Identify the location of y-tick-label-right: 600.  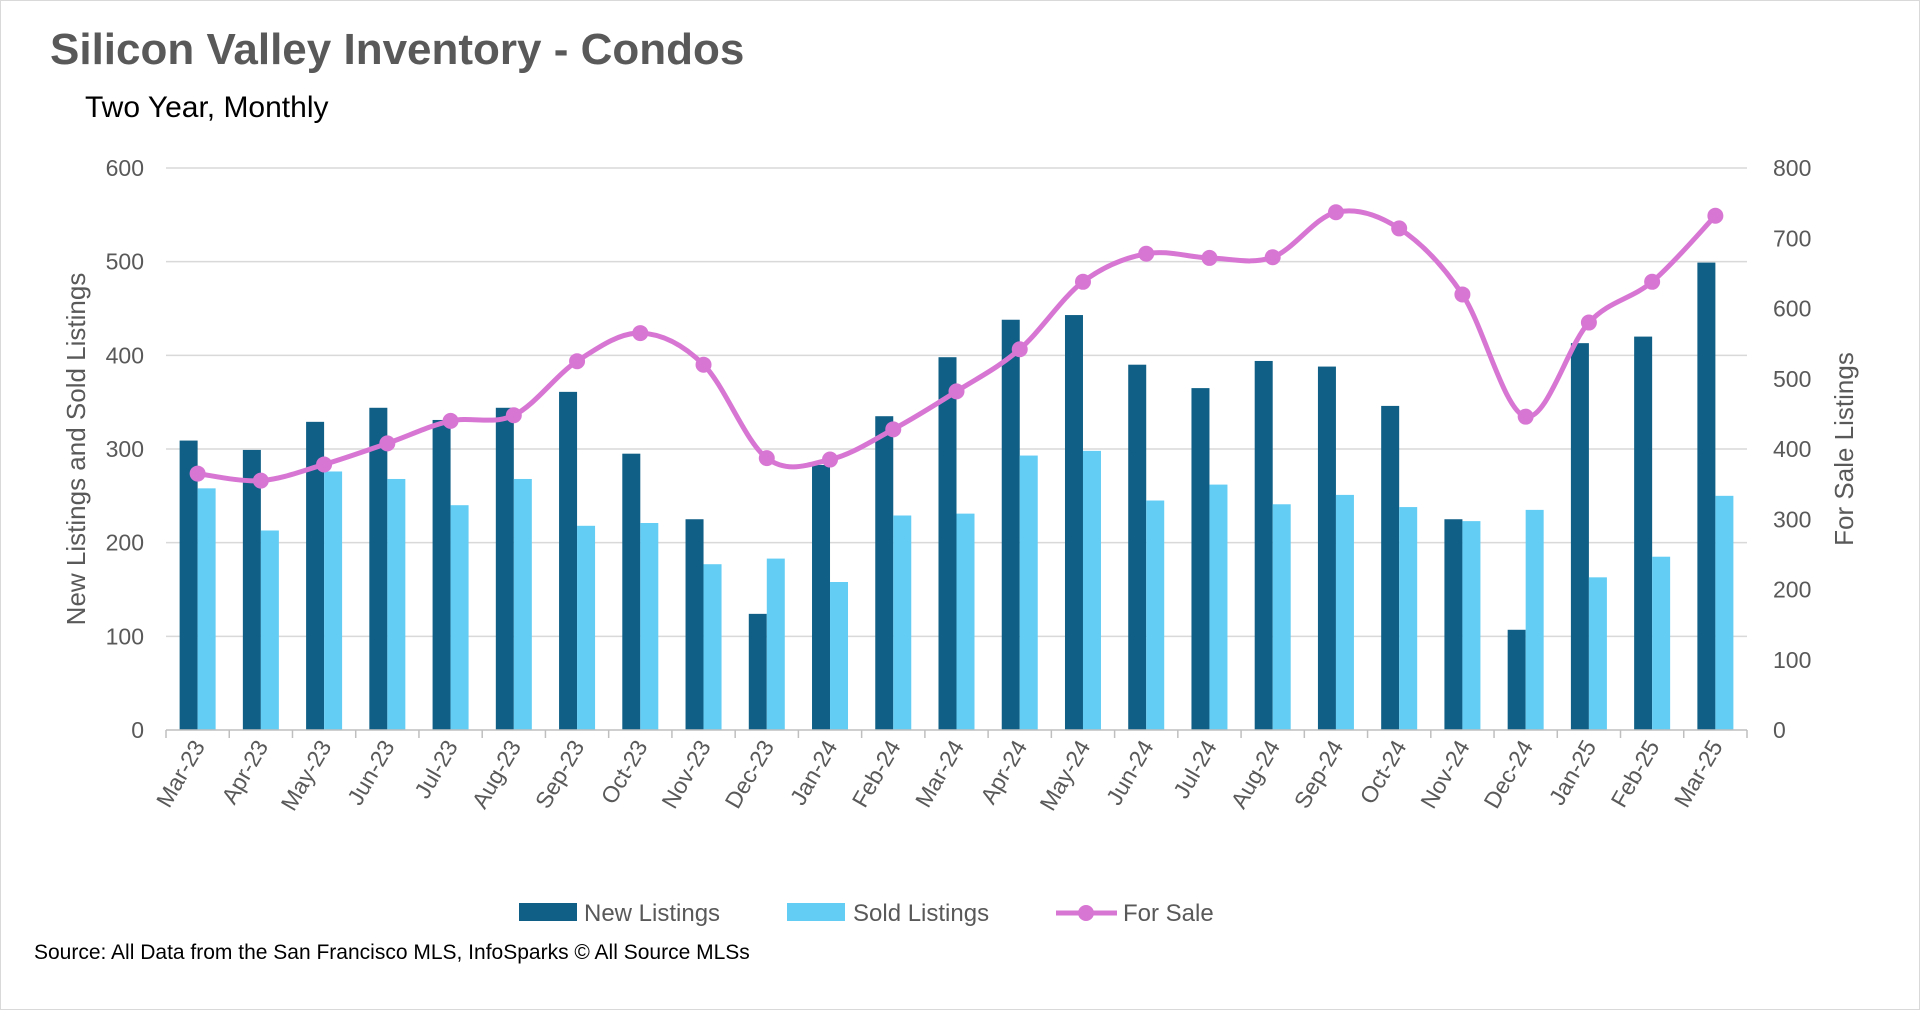
(1792, 309).